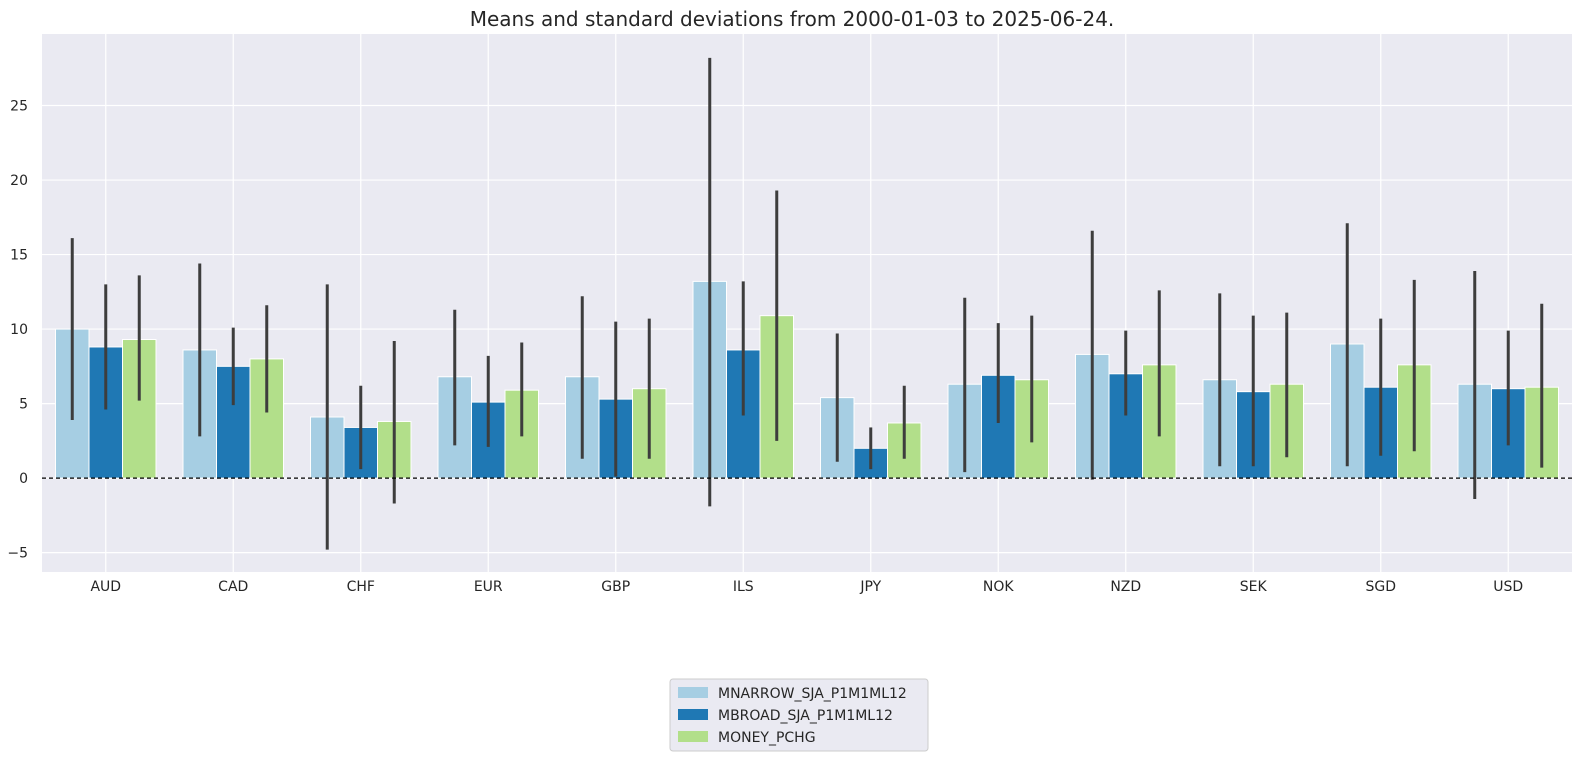 The image size is (1584, 768). I want to click on legend-box, so click(799, 715).